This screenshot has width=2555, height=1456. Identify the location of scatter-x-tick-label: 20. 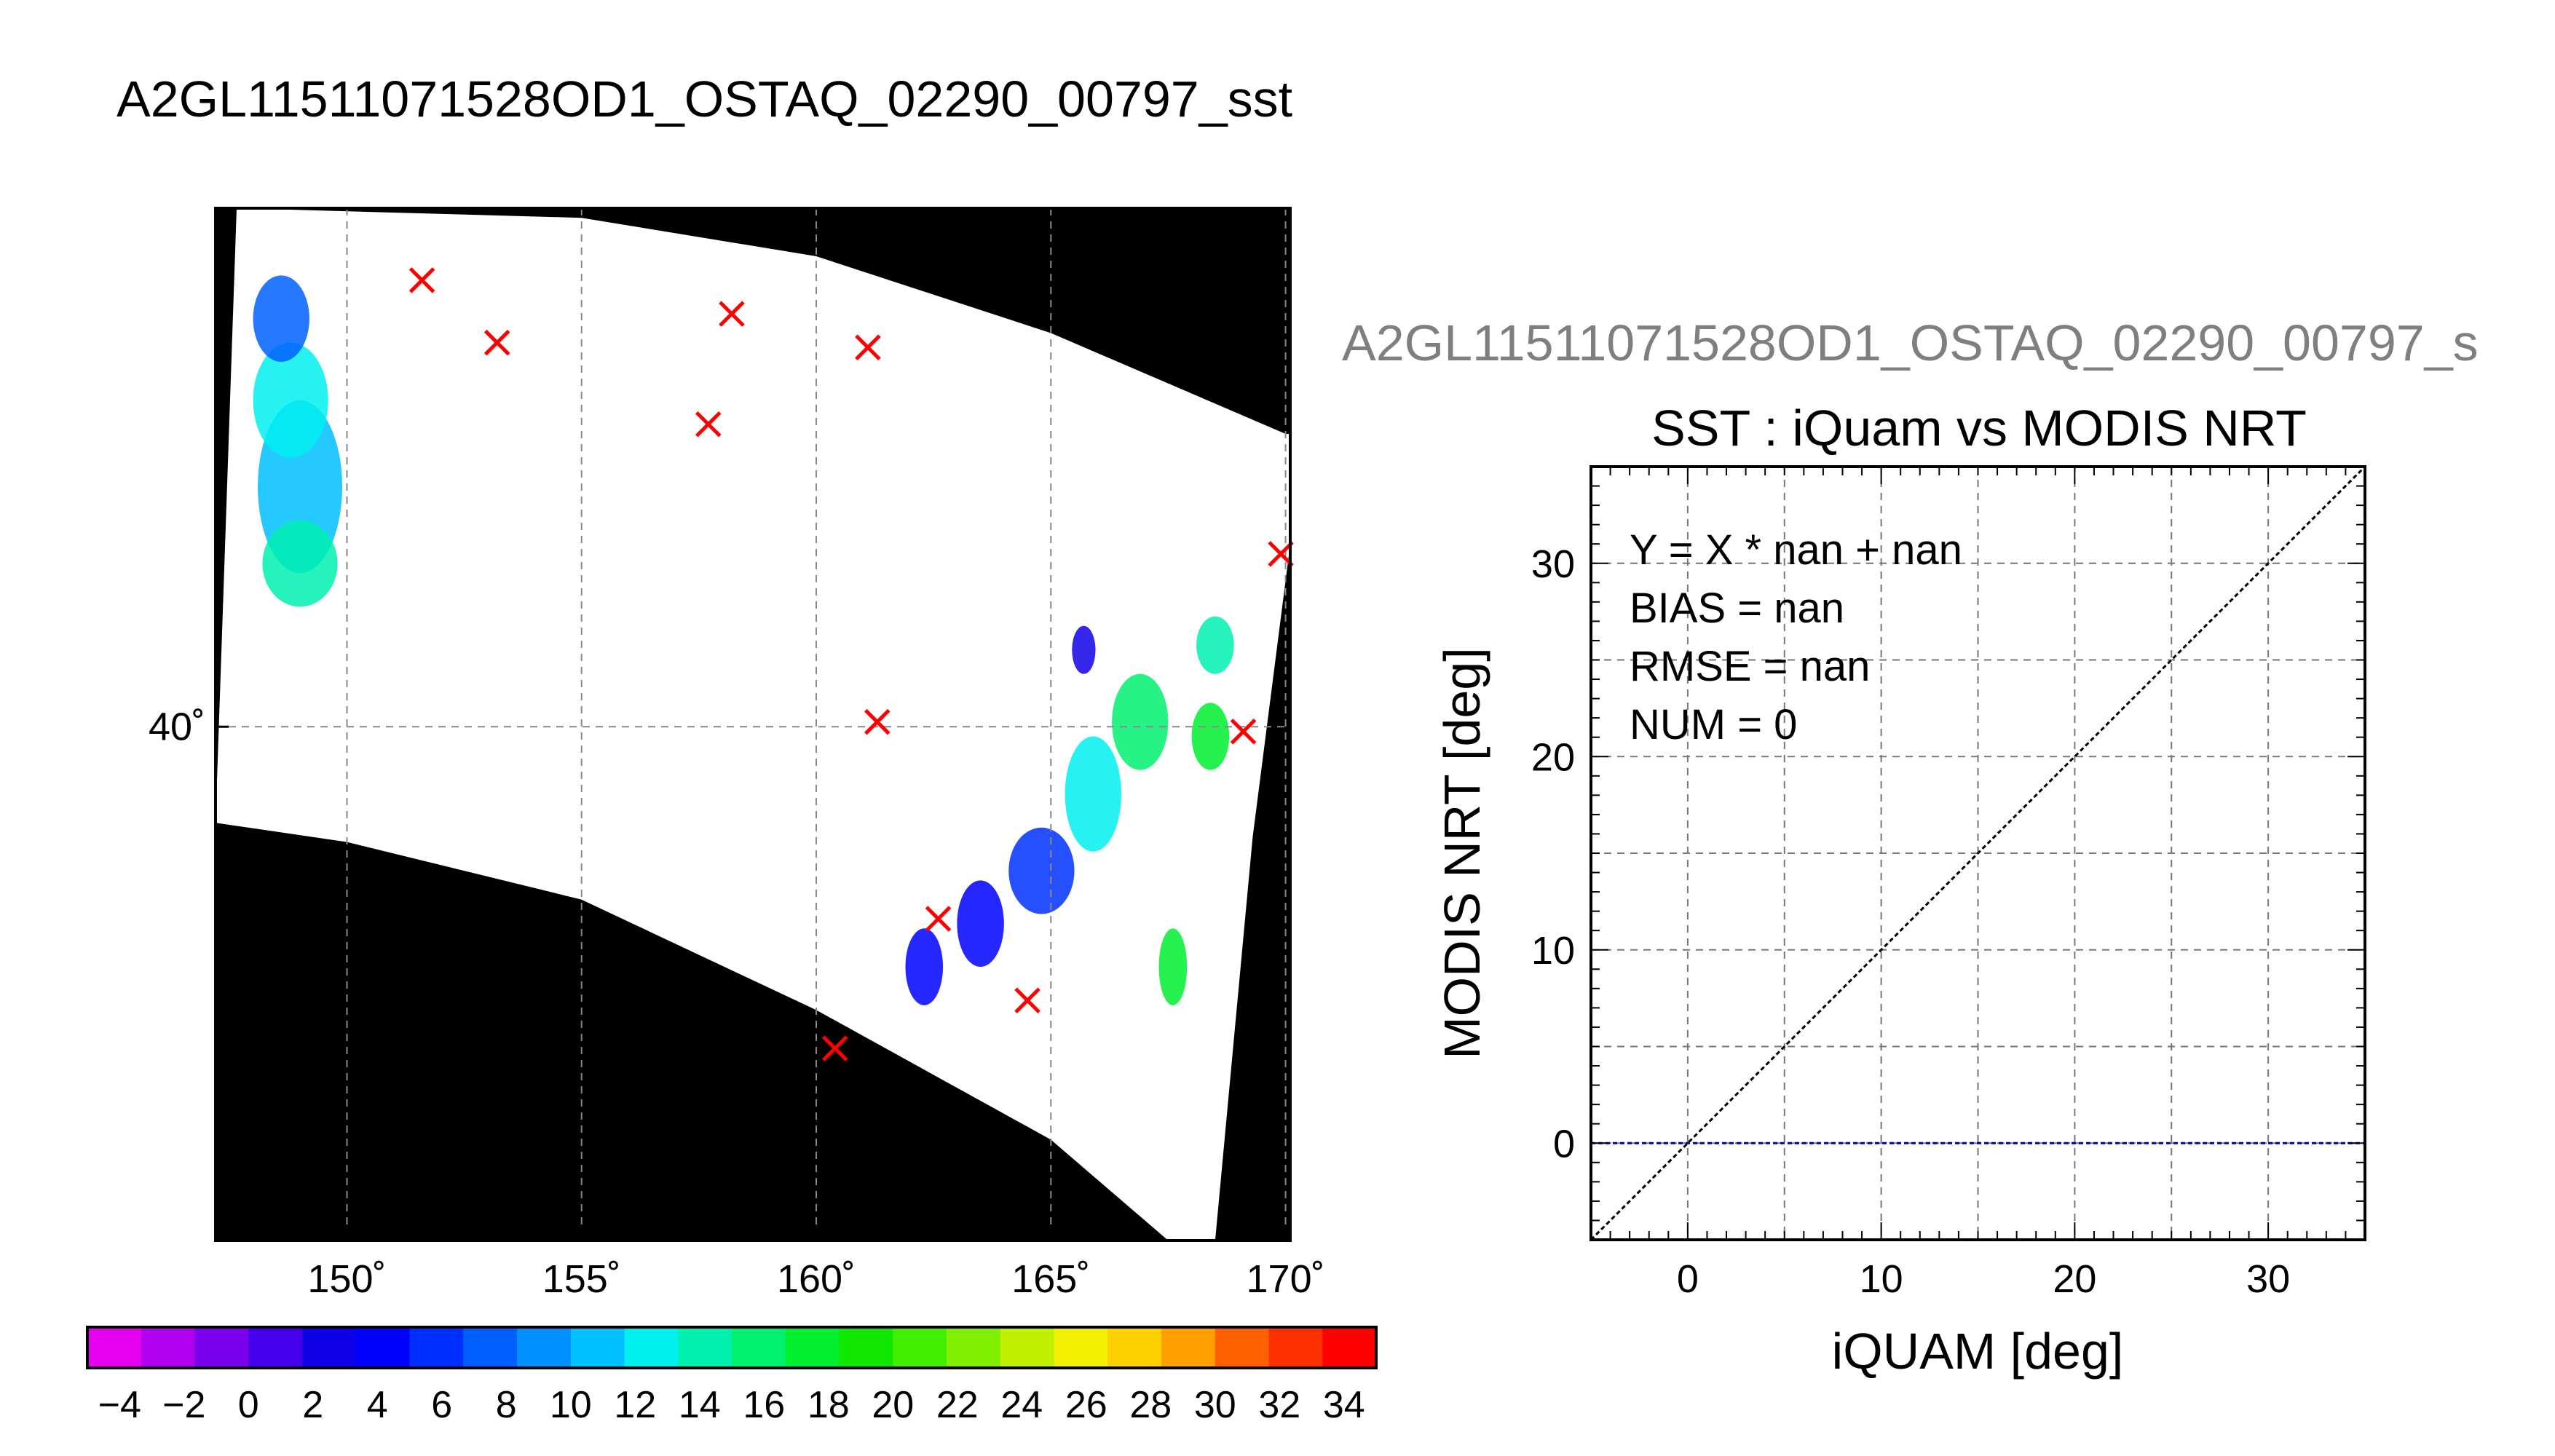
(2074, 1279).